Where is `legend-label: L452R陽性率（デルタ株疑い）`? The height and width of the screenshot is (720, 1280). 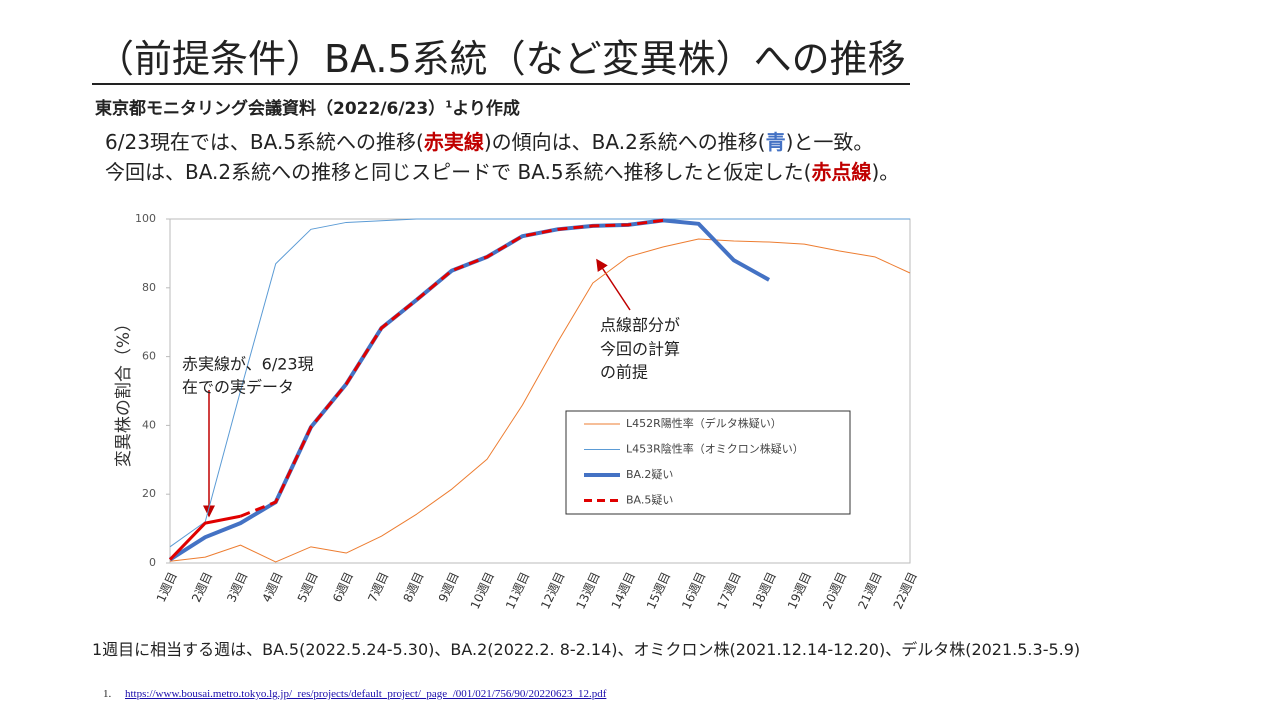
legend-label: L452R陽性率（デルタ株疑い） is located at coordinates (704, 423).